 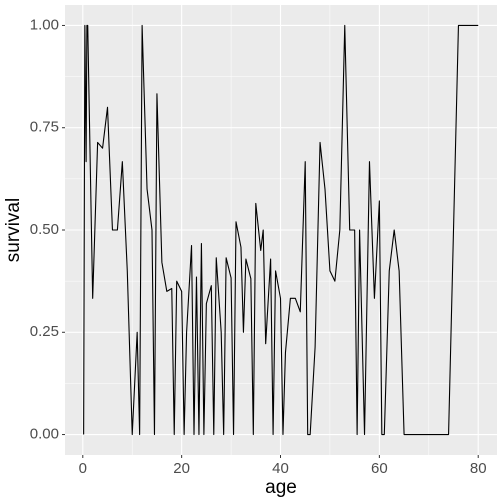 I want to click on x-tick-label: 40, so click(x=280, y=468).